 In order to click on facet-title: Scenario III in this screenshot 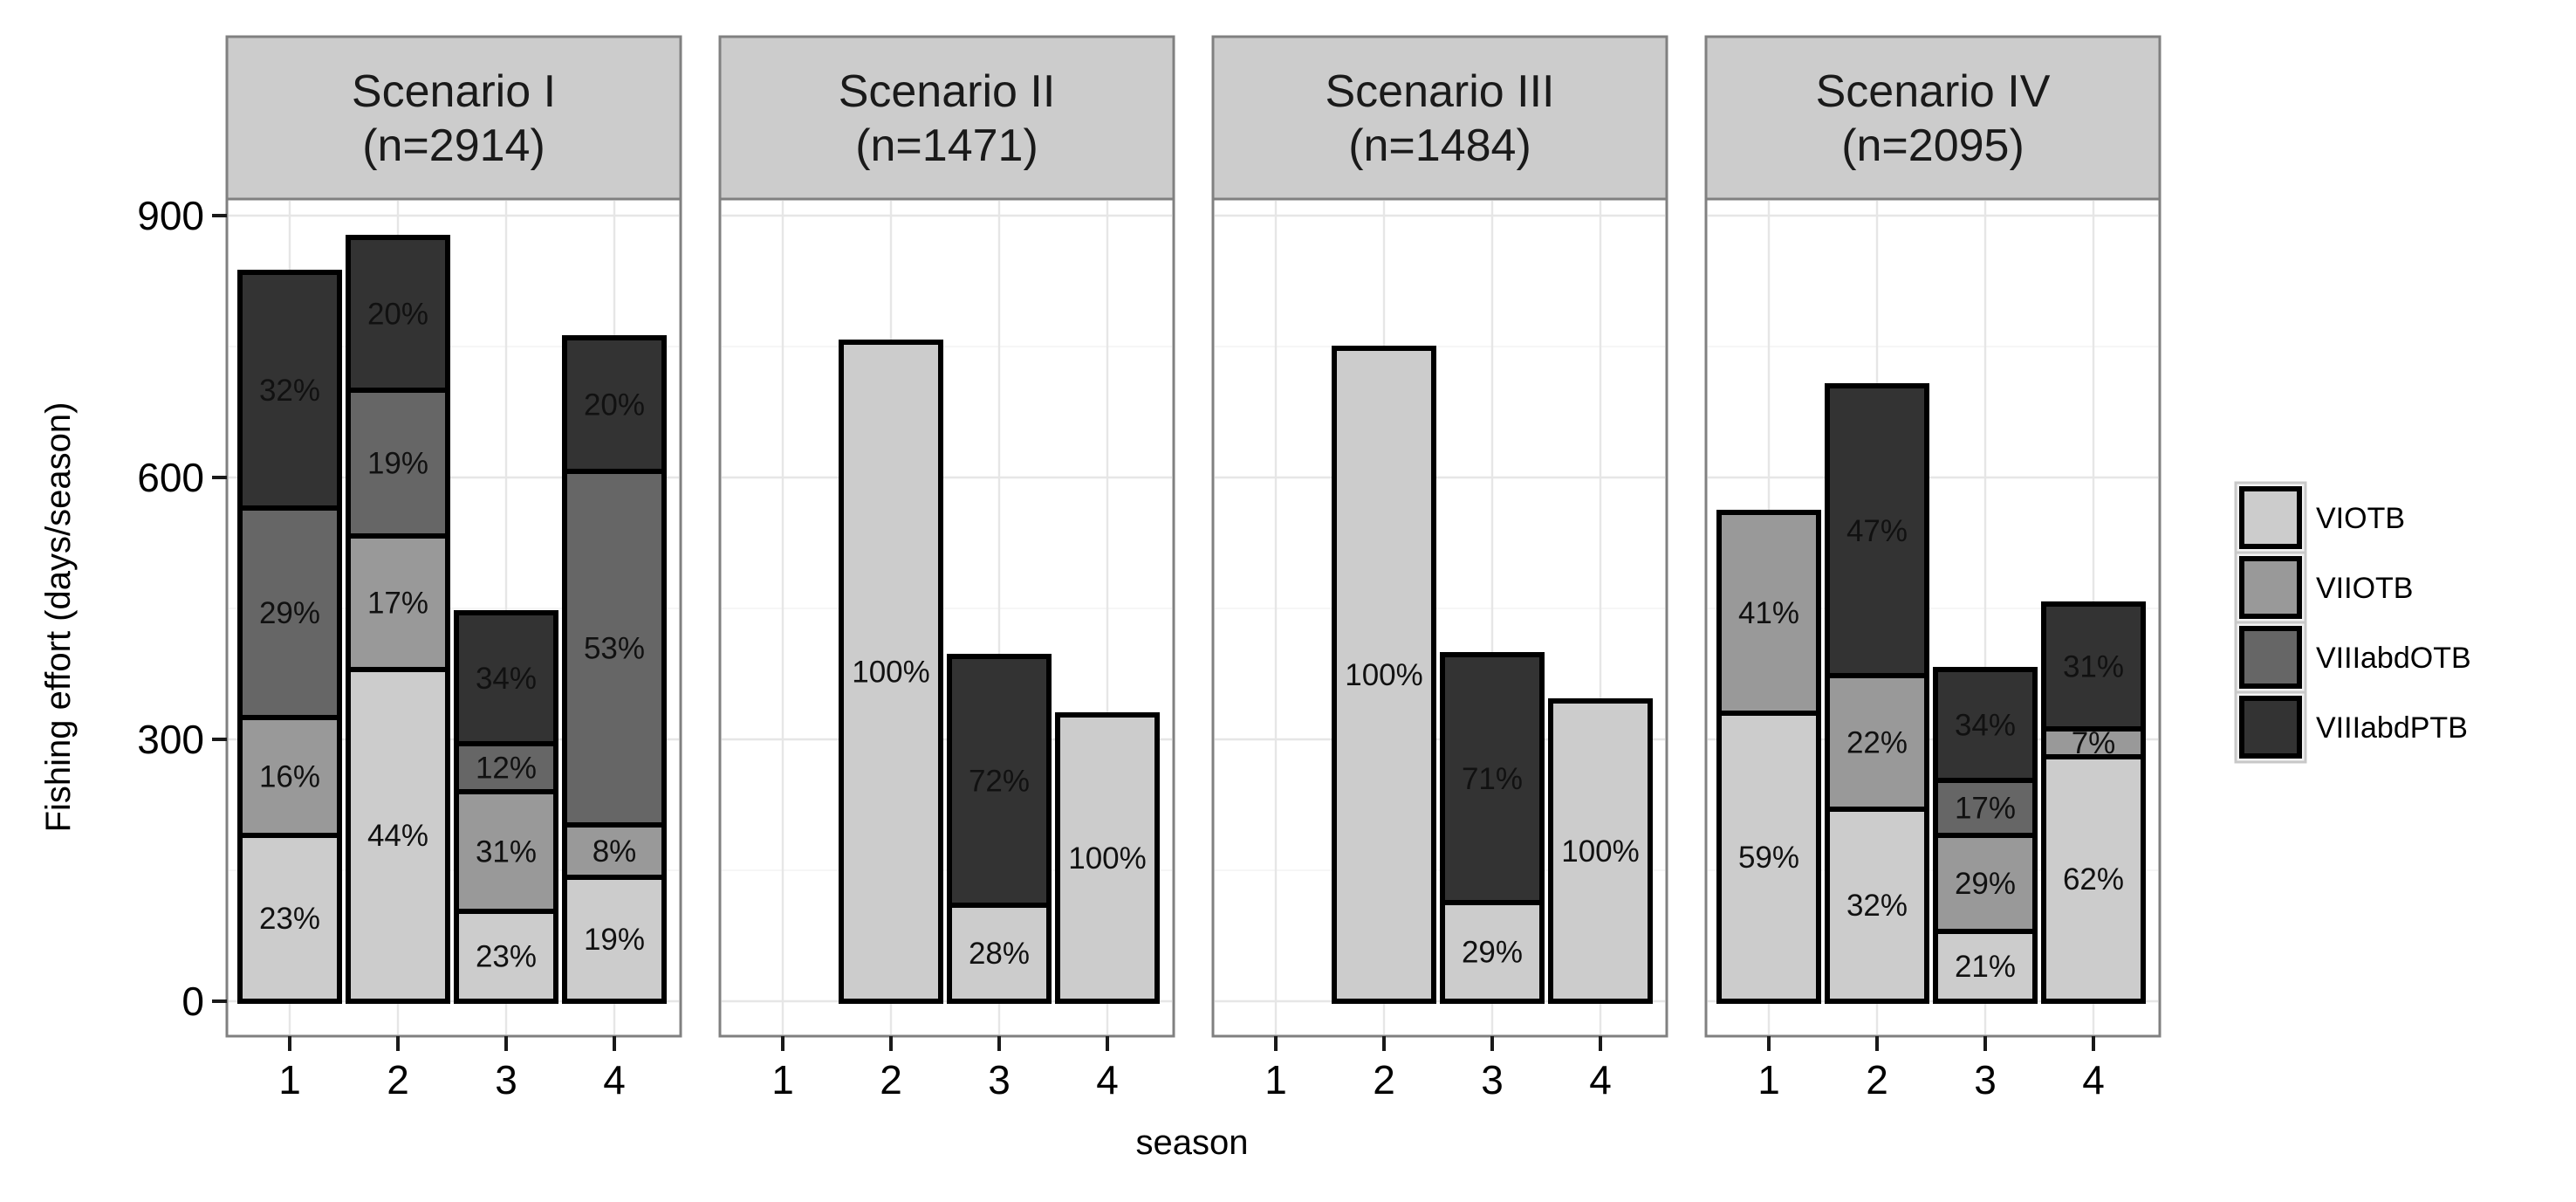, I will do `click(1440, 91)`.